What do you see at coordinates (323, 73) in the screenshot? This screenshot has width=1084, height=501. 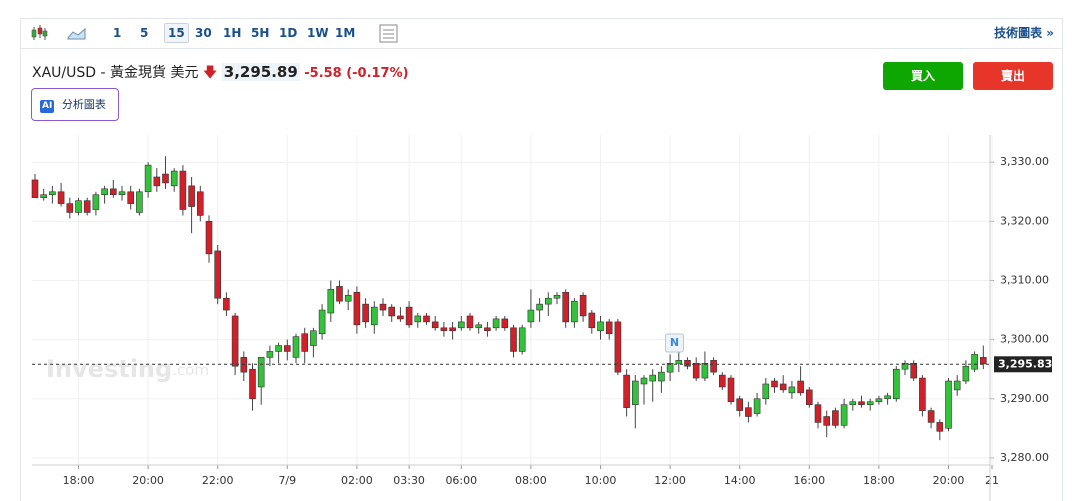 I see `price-change: -5.58` at bounding box center [323, 73].